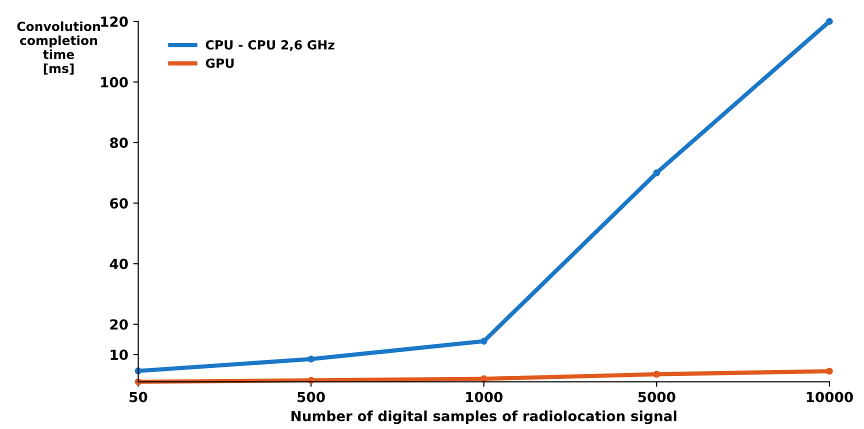  I want to click on x-tick-label: 5000, so click(657, 397).